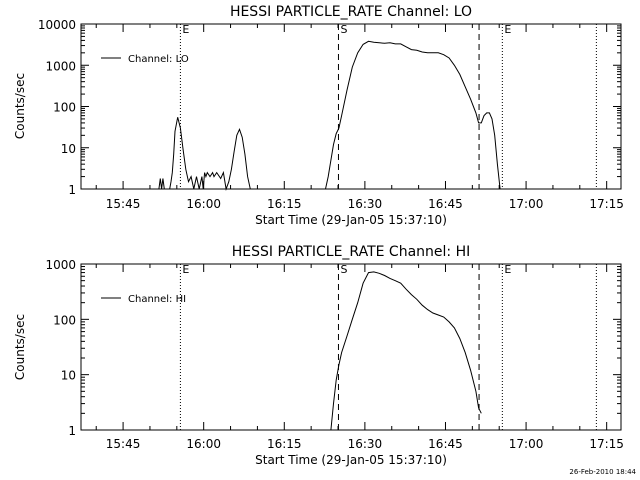 This screenshot has width=640, height=480. Describe the element at coordinates (284, 204) in the screenshot. I see `x-tick-label-lo: 16:15` at that location.